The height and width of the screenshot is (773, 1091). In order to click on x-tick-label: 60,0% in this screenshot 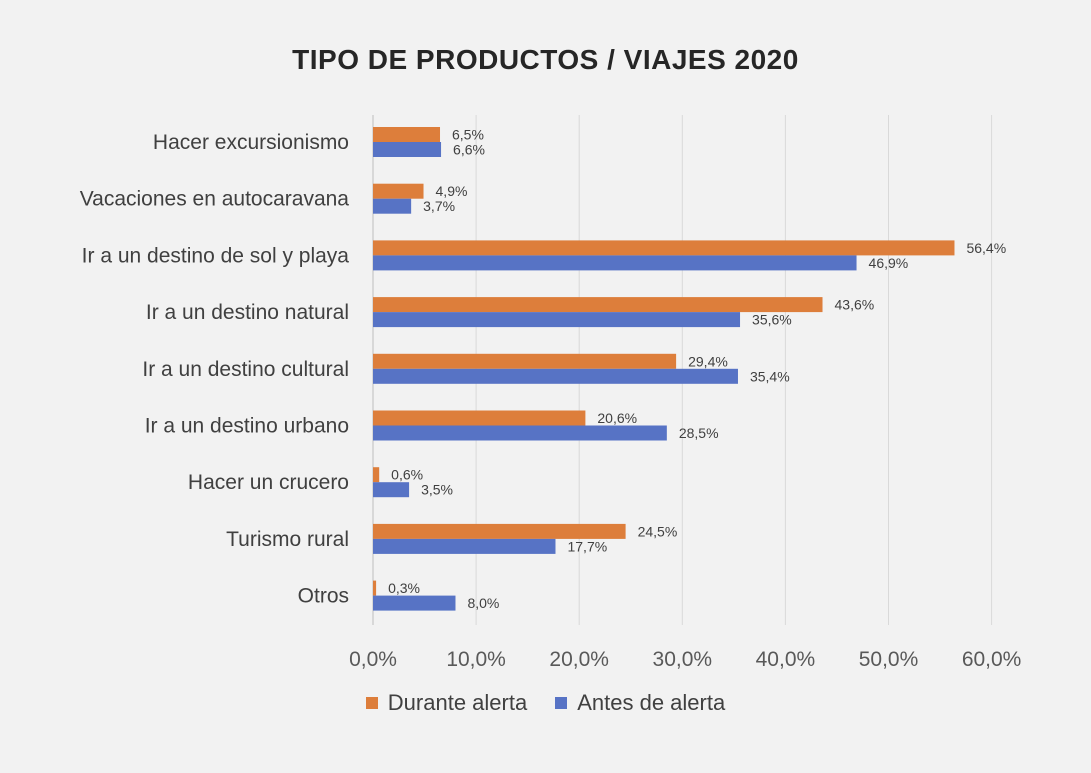, I will do `click(992, 659)`.